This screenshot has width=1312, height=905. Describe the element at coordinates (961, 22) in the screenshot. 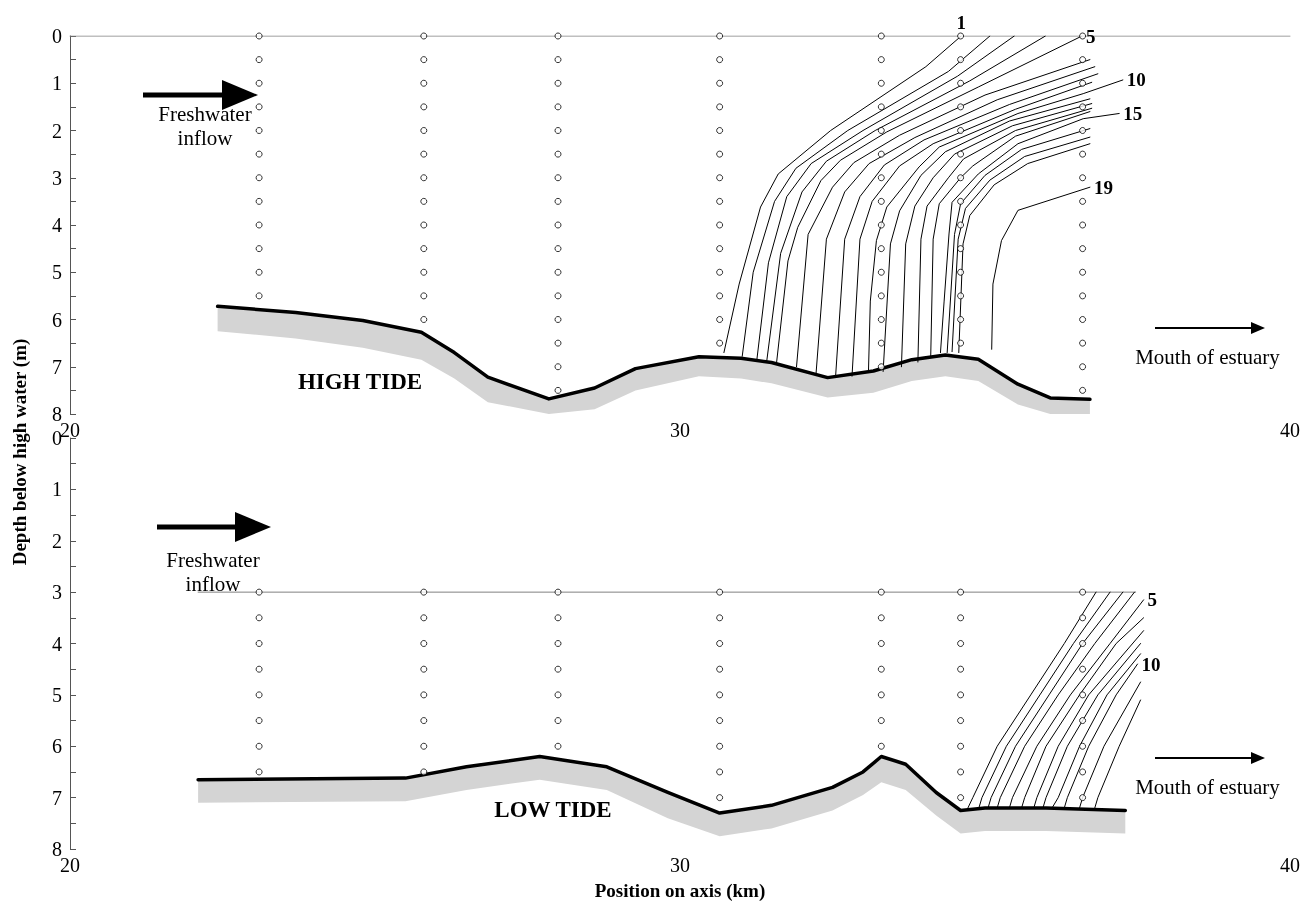

I see `series-label: 1` at that location.